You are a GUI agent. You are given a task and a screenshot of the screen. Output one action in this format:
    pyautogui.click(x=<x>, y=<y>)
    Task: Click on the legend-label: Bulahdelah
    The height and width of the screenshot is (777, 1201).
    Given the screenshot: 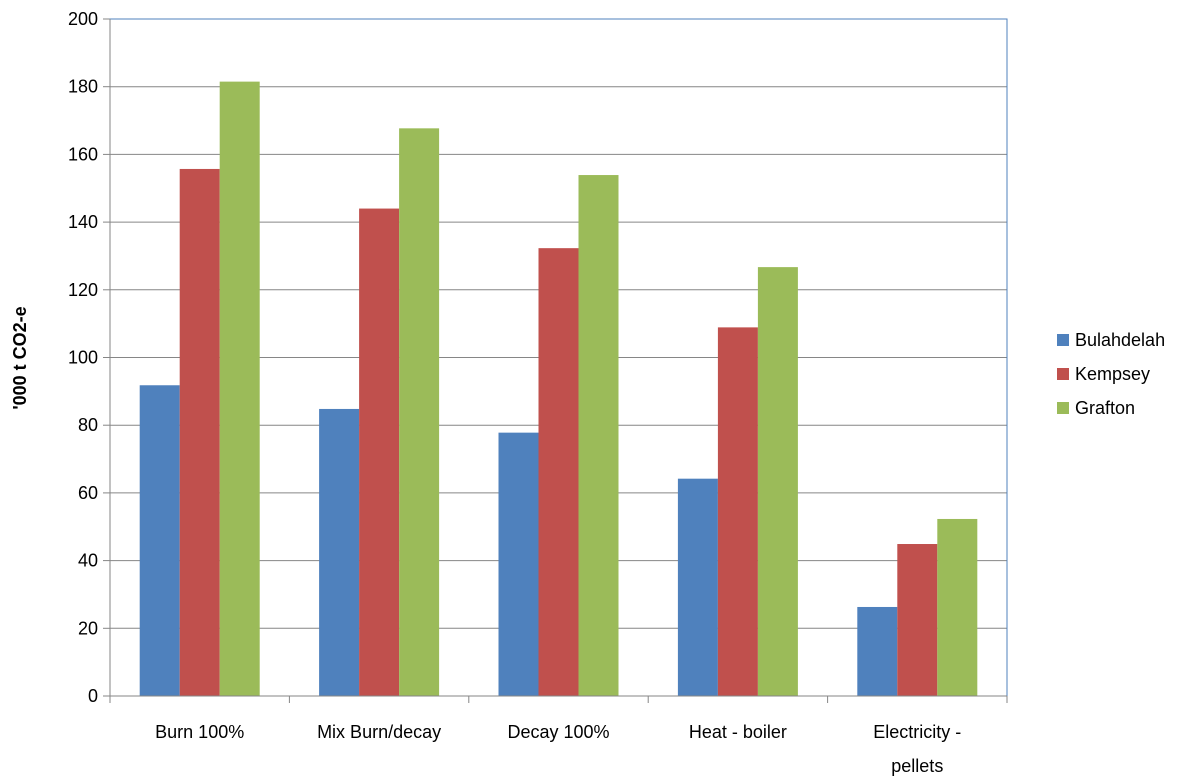 What is the action you would take?
    pyautogui.click(x=1120, y=340)
    